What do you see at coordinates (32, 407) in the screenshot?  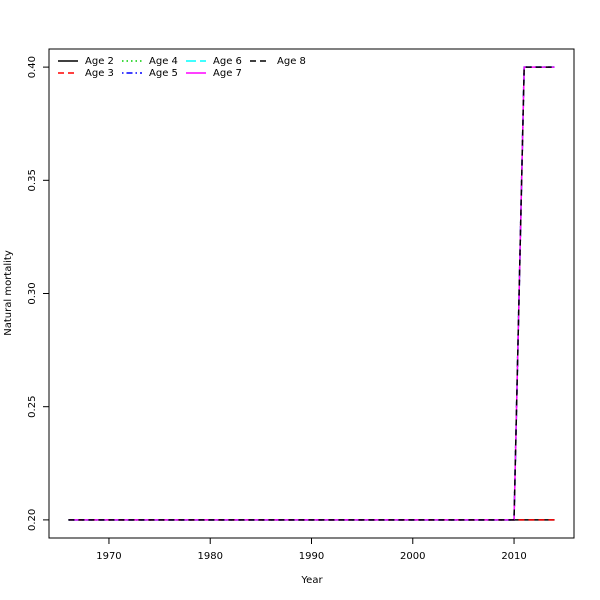 I see `y-tick-label: 0.25` at bounding box center [32, 407].